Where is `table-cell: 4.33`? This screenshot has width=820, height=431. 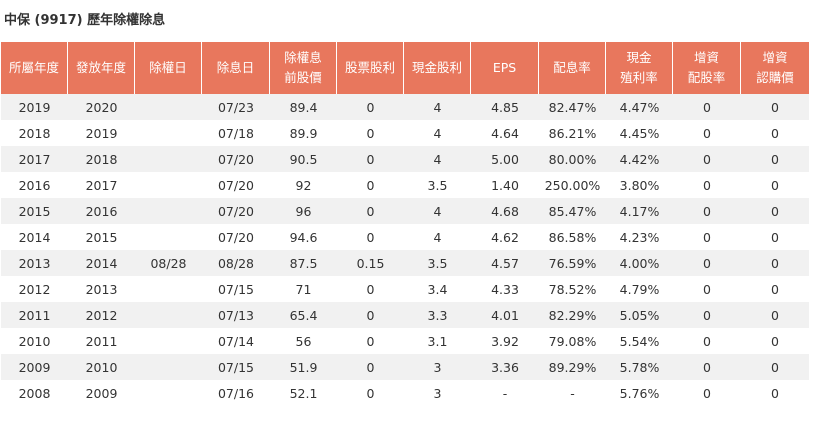 table-cell: 4.33 is located at coordinates (505, 289).